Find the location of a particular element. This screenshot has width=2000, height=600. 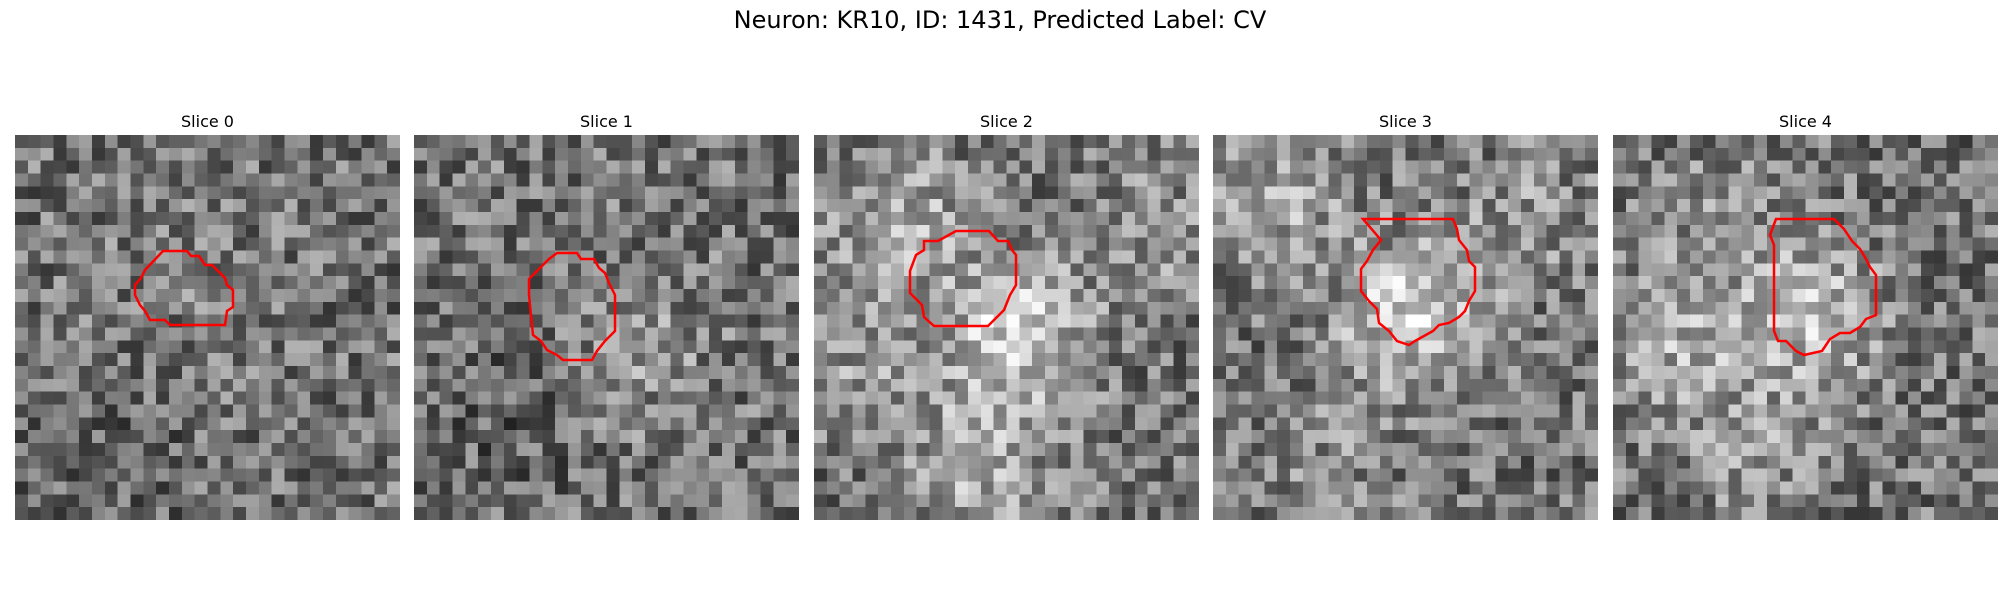

slice-panel-3: Slice 3 is located at coordinates (1405, 315).